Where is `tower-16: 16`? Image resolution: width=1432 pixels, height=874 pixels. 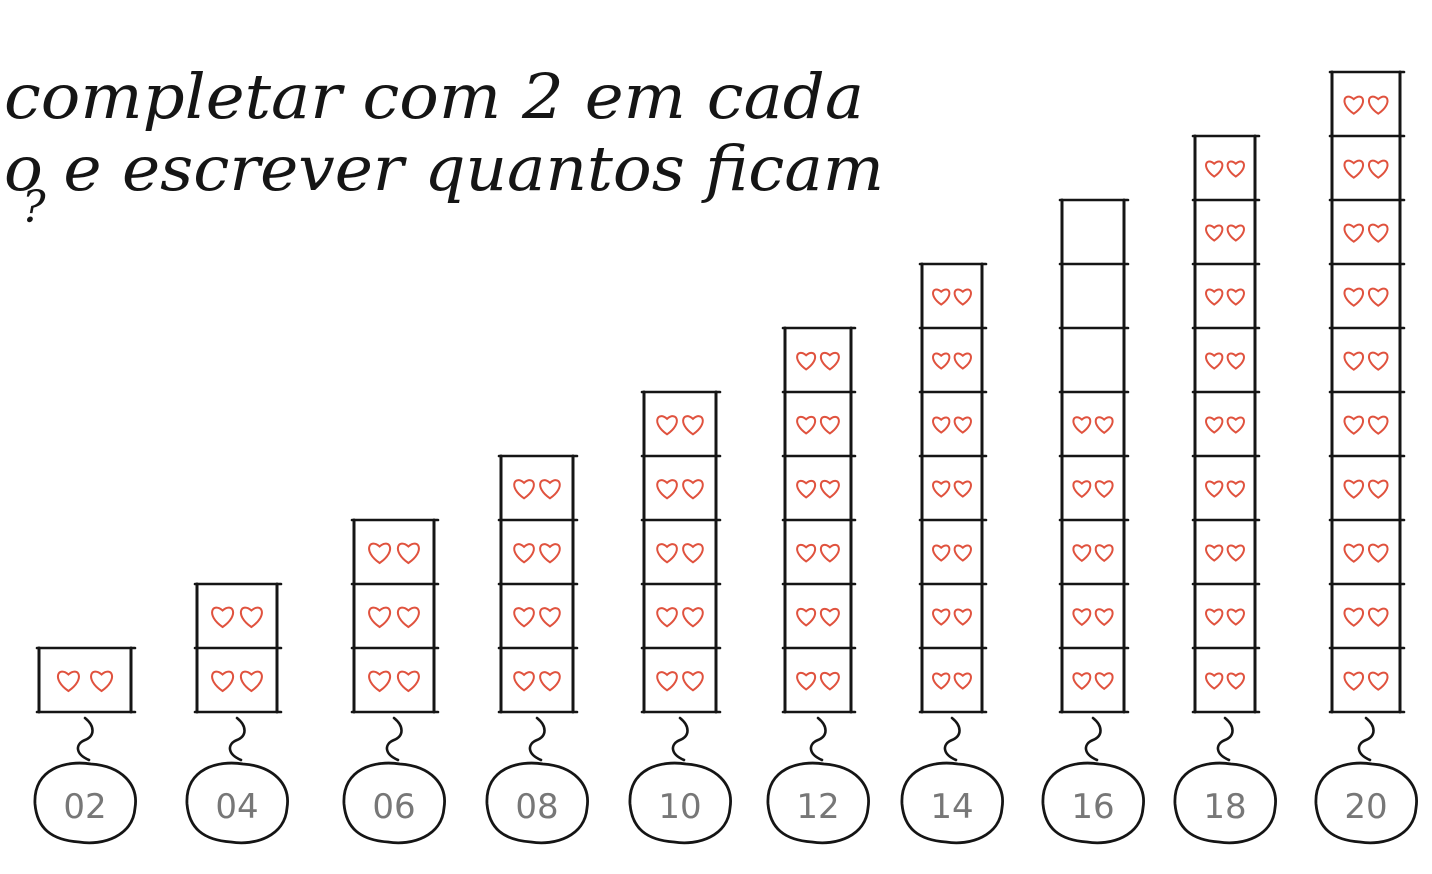 tower-16: 16 is located at coordinates (1093, 521).